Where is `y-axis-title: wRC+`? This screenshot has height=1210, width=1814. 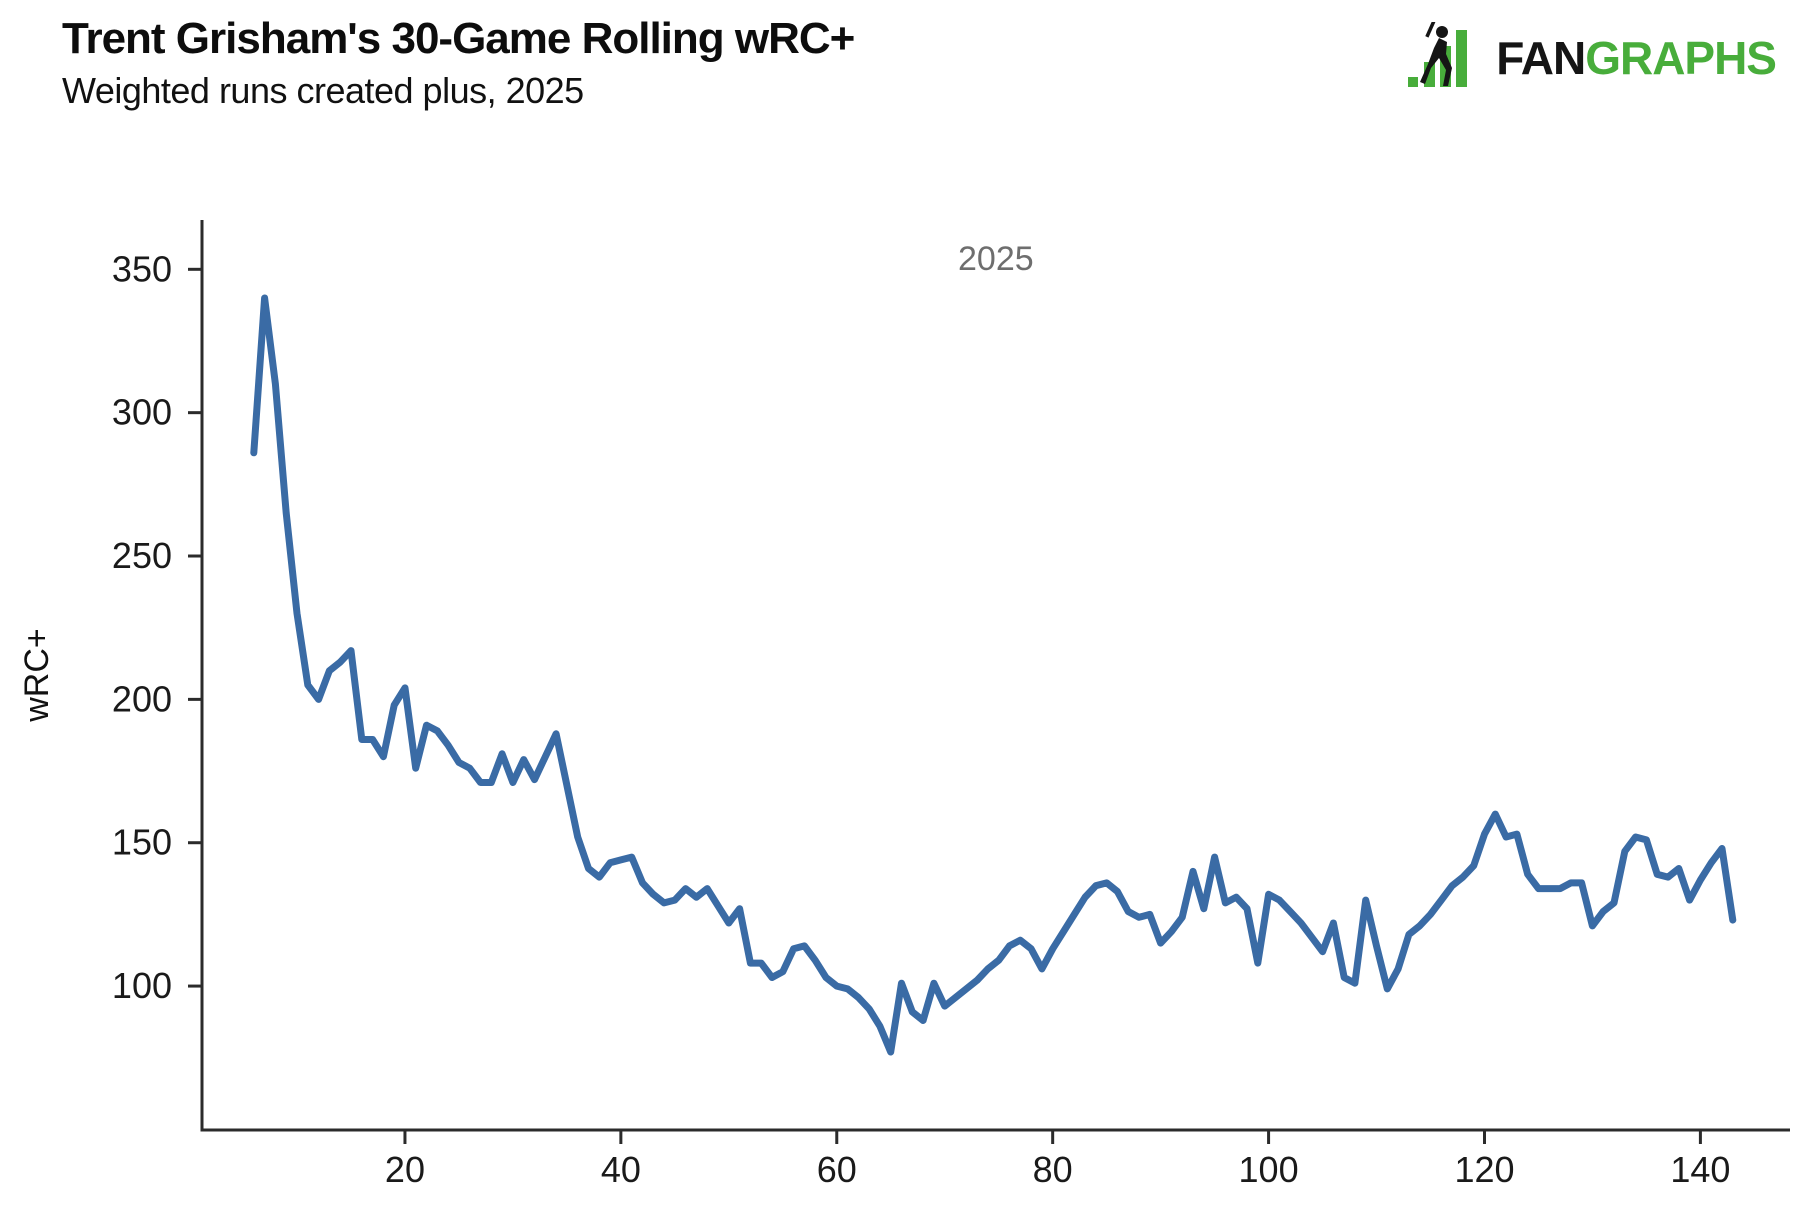 y-axis-title: wRC+ is located at coordinates (37, 675).